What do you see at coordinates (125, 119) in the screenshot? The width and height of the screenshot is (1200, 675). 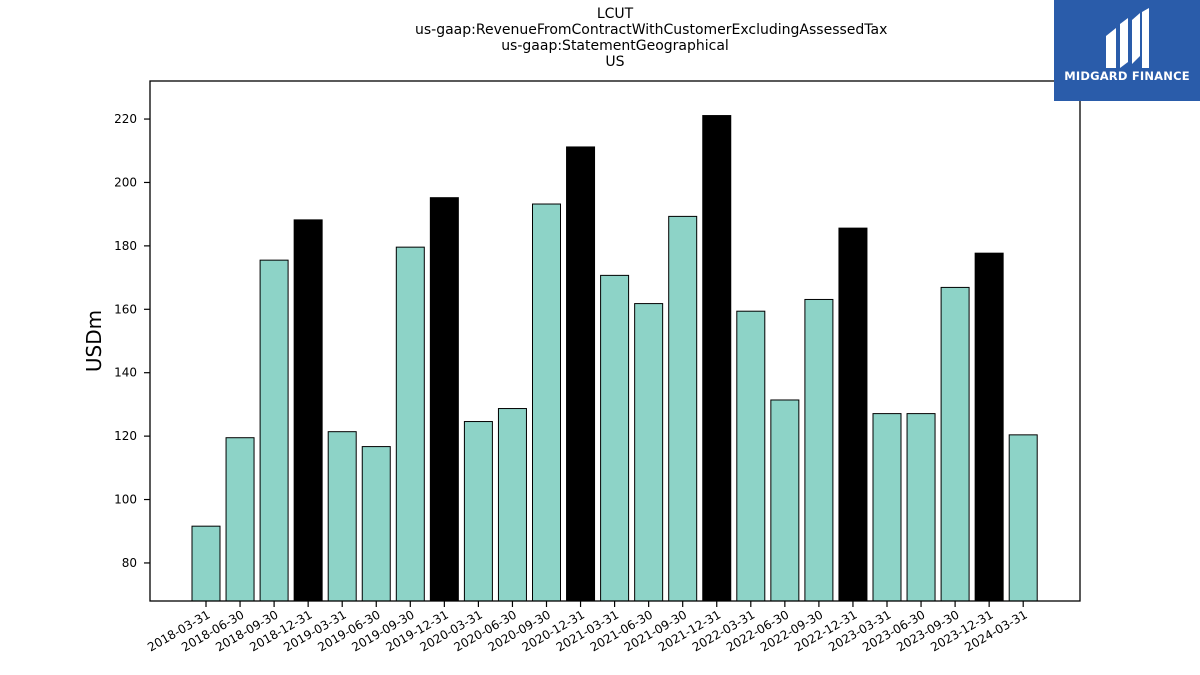 I see `y-tick-label-220: 220` at bounding box center [125, 119].